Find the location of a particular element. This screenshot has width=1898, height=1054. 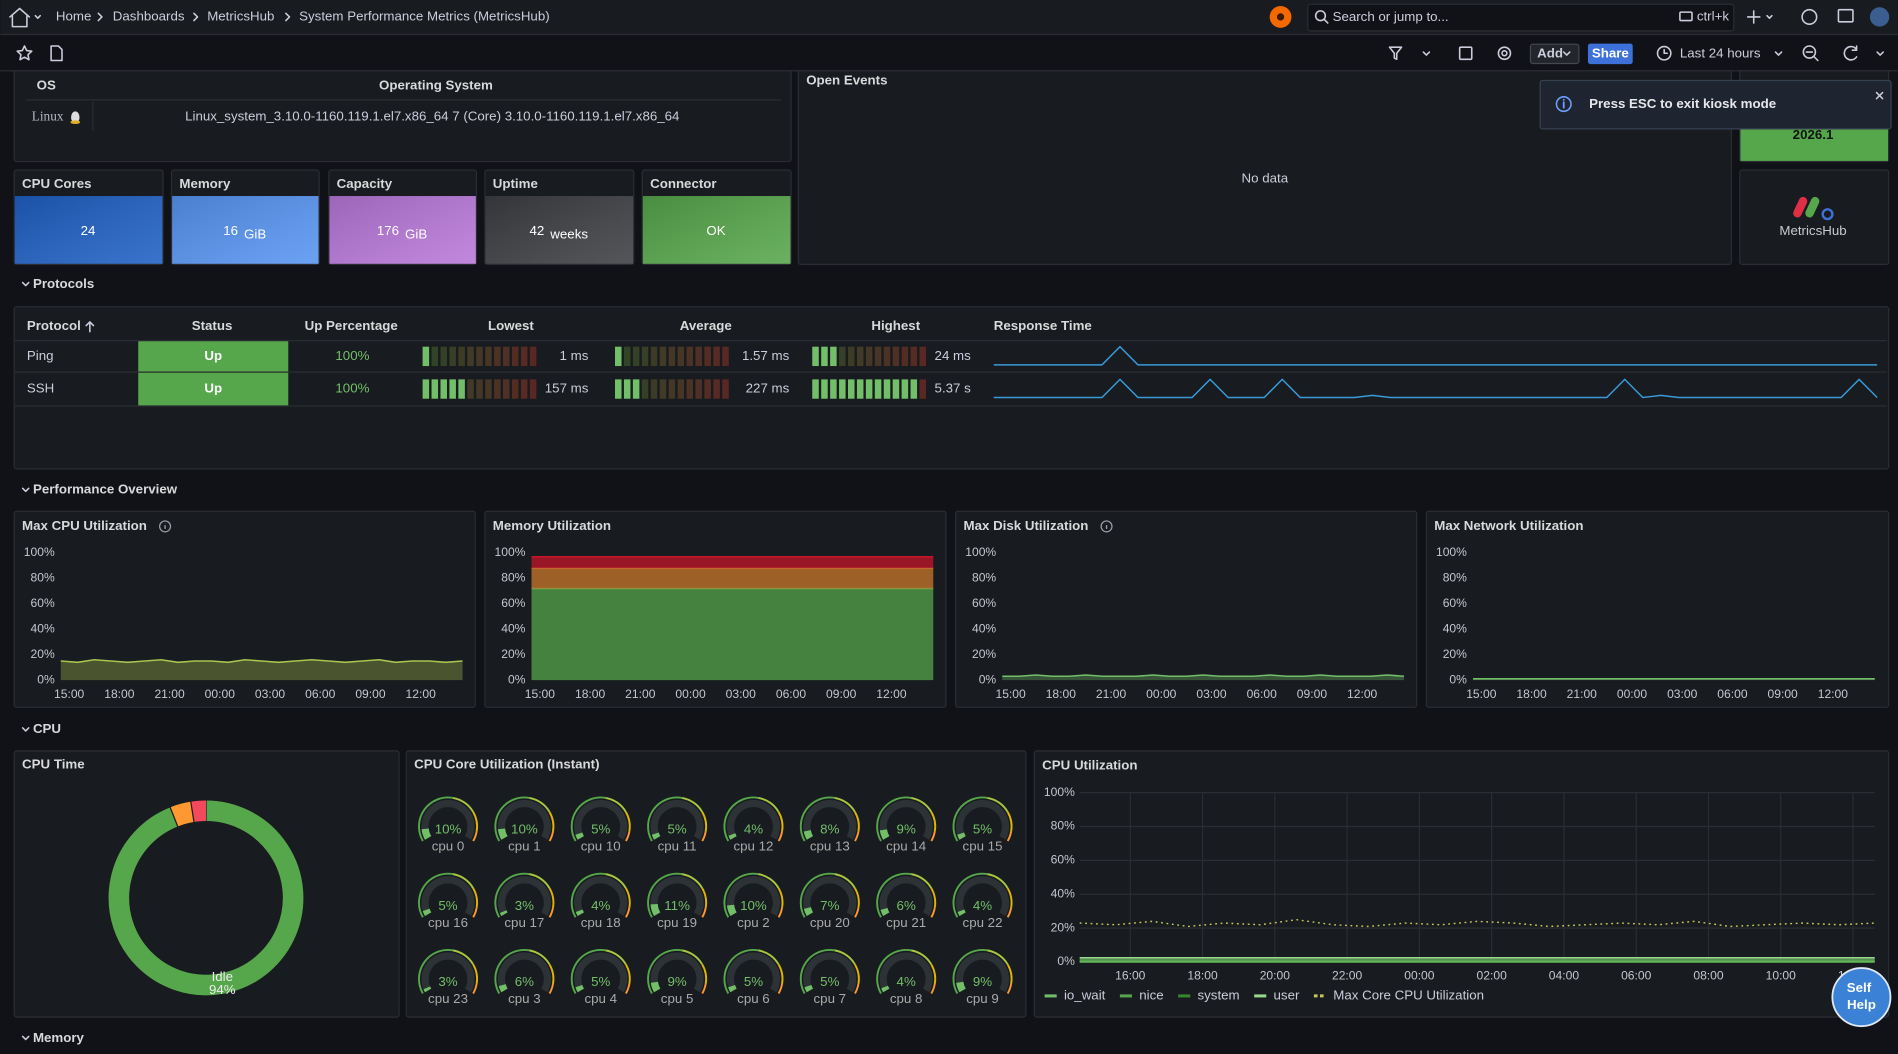

avatar is located at coordinates (1879, 17).